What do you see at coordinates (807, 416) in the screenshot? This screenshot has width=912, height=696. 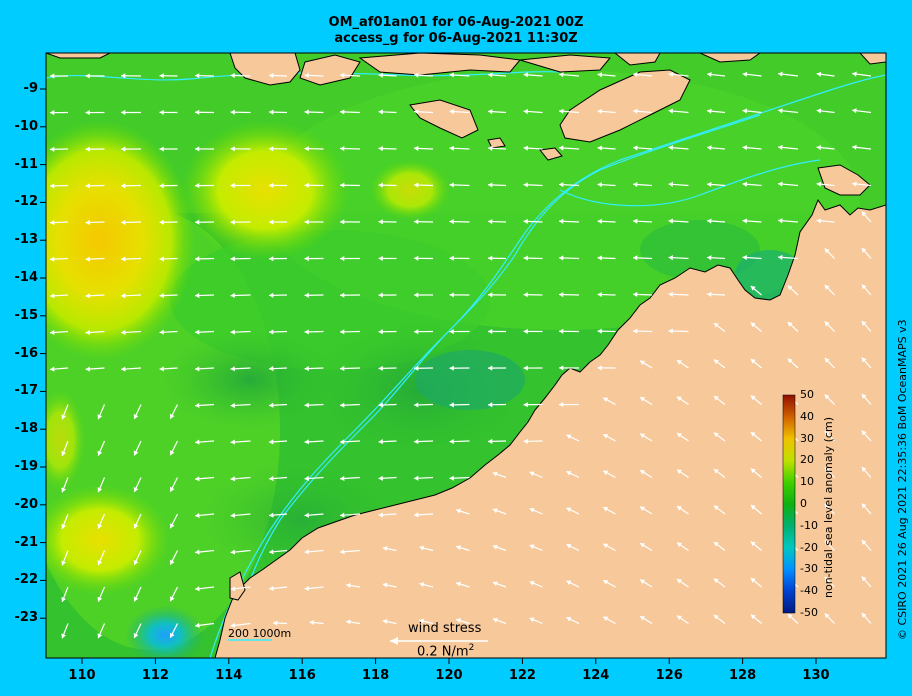 I see `colorbar-tick-label: 40` at bounding box center [807, 416].